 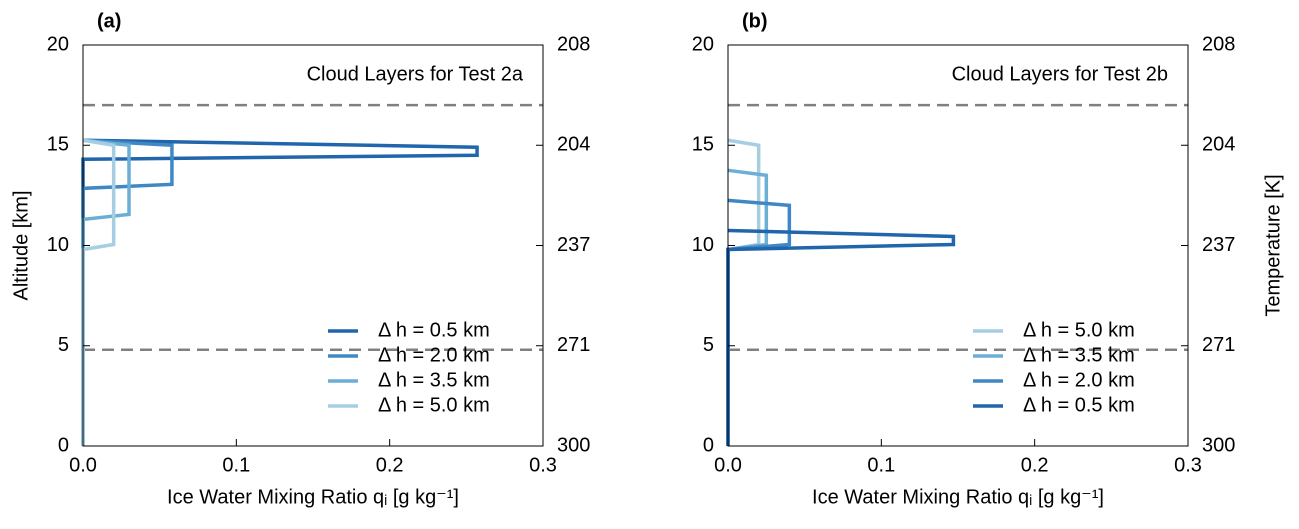 What do you see at coordinates (1273, 245) in the screenshot?
I see `y2-axis-label: Temperature [K]` at bounding box center [1273, 245].